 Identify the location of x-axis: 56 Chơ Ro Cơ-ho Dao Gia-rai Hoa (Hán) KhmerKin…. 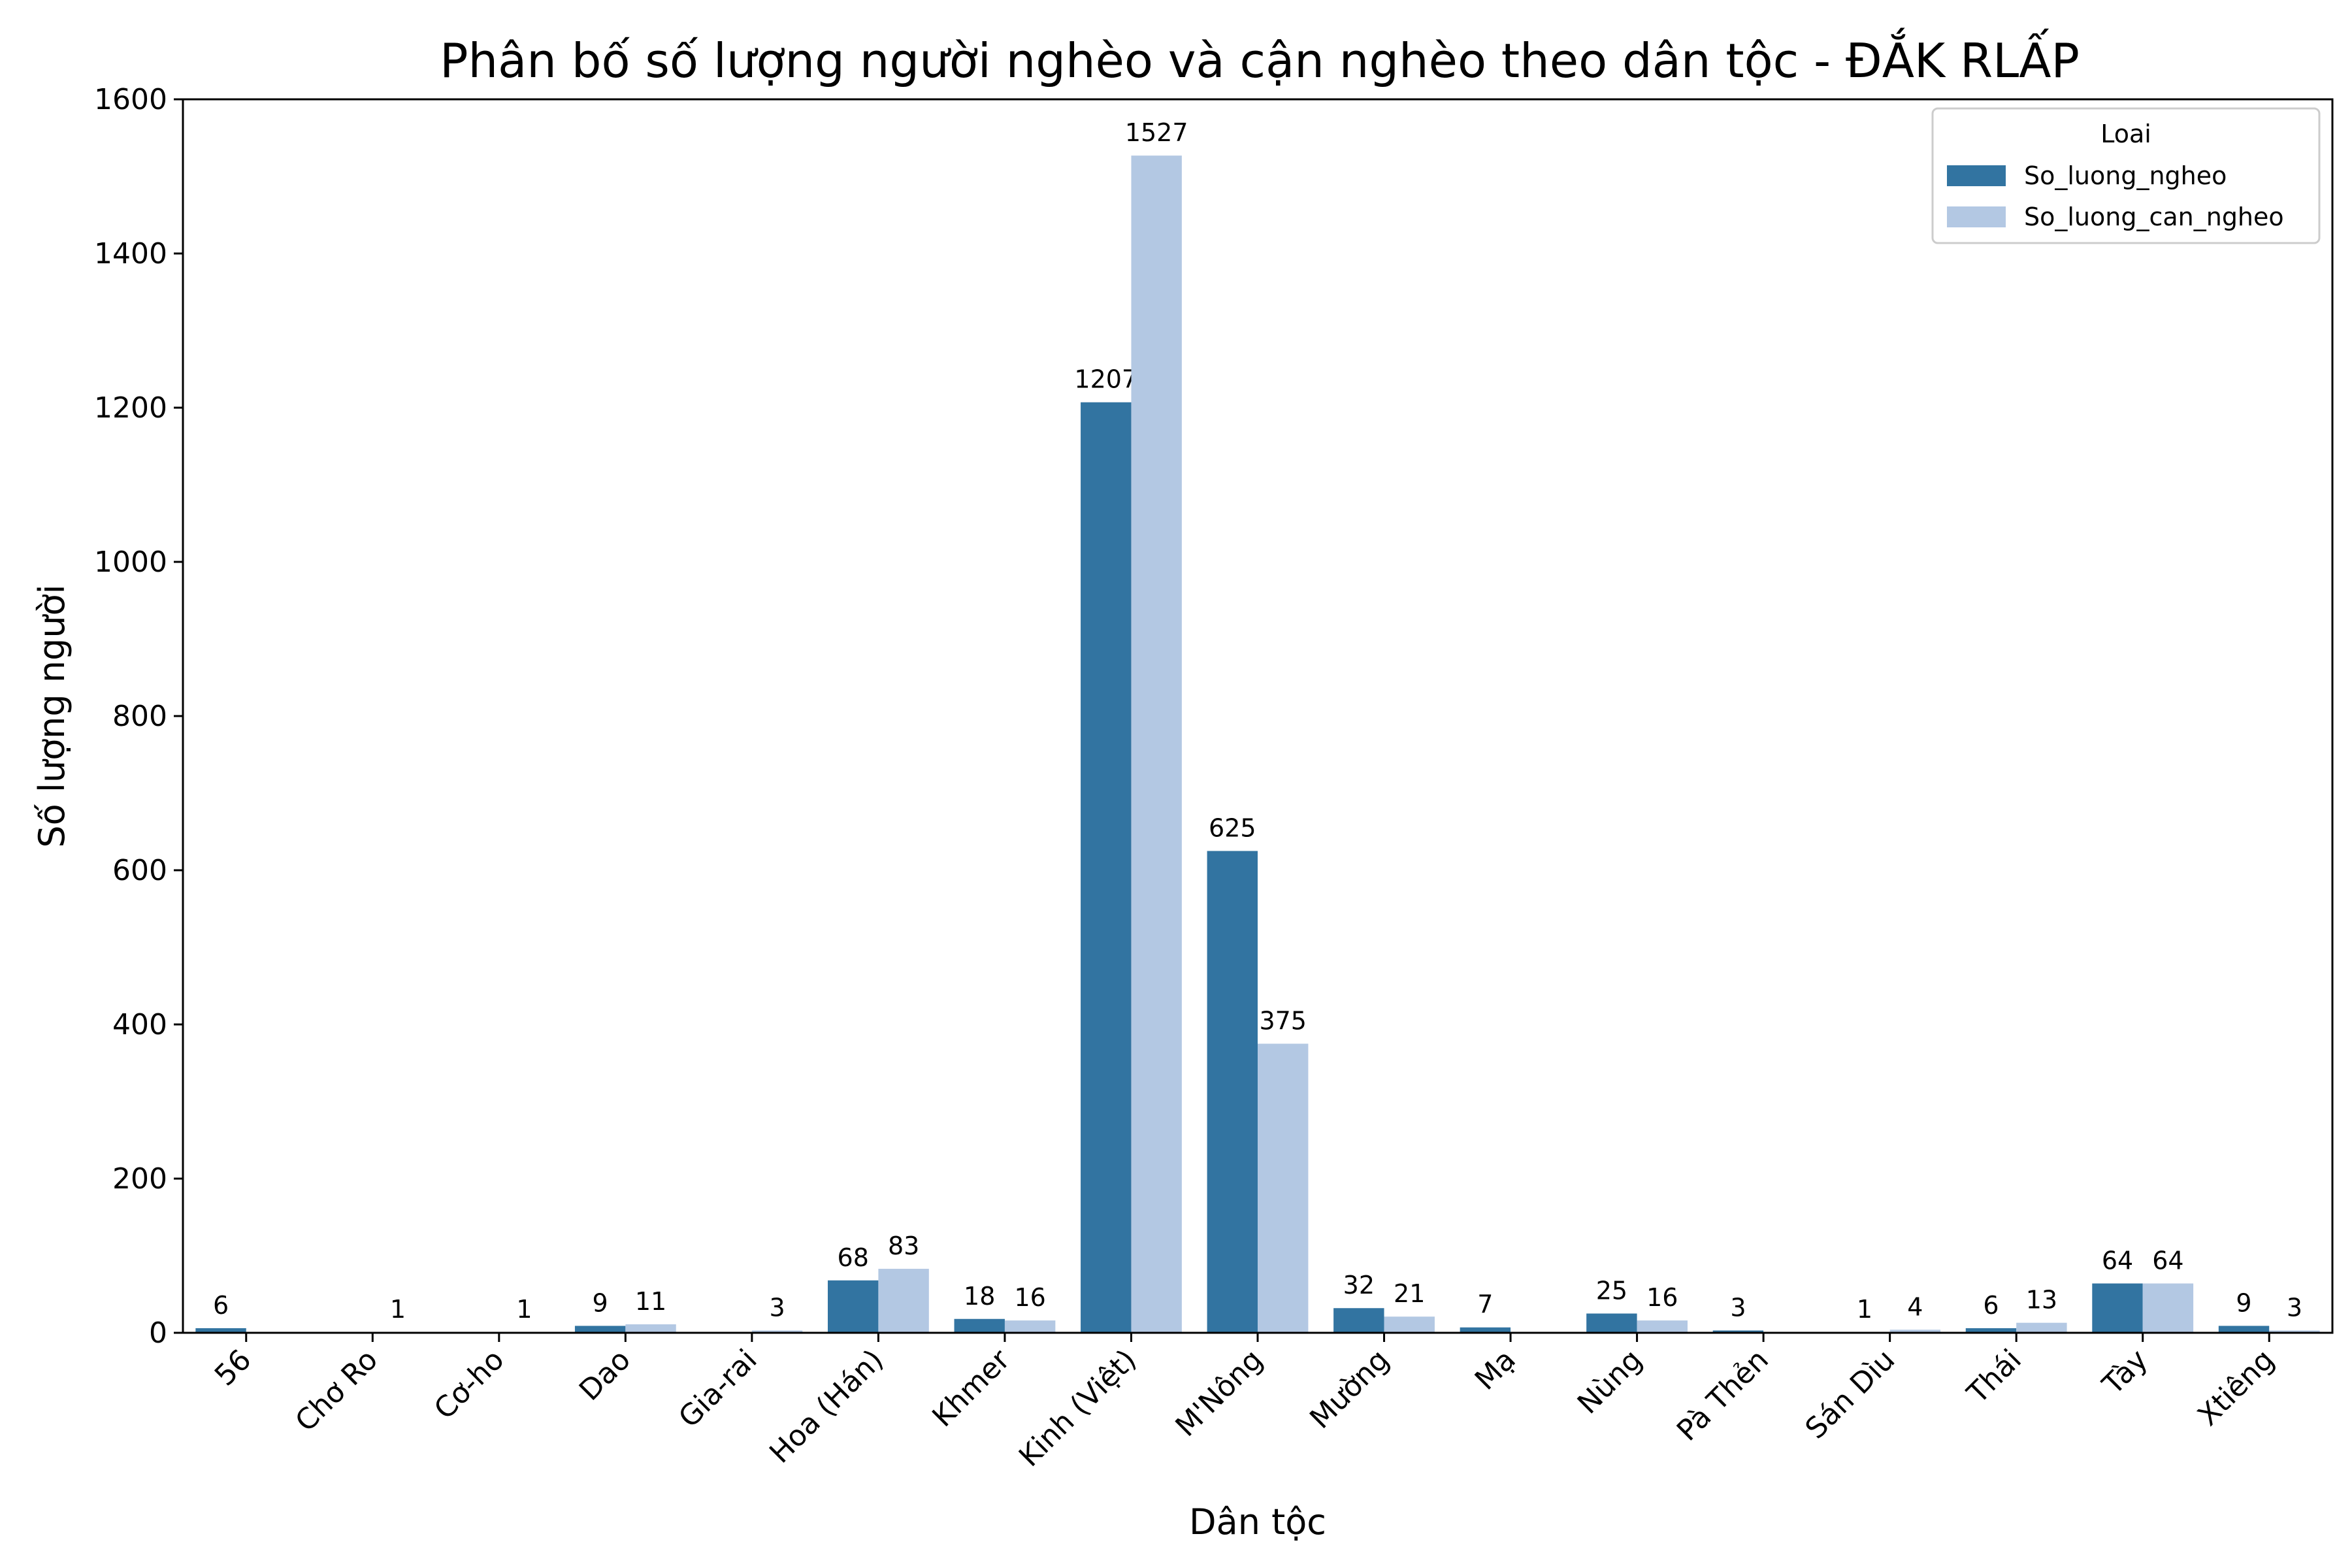
(1244, 1403).